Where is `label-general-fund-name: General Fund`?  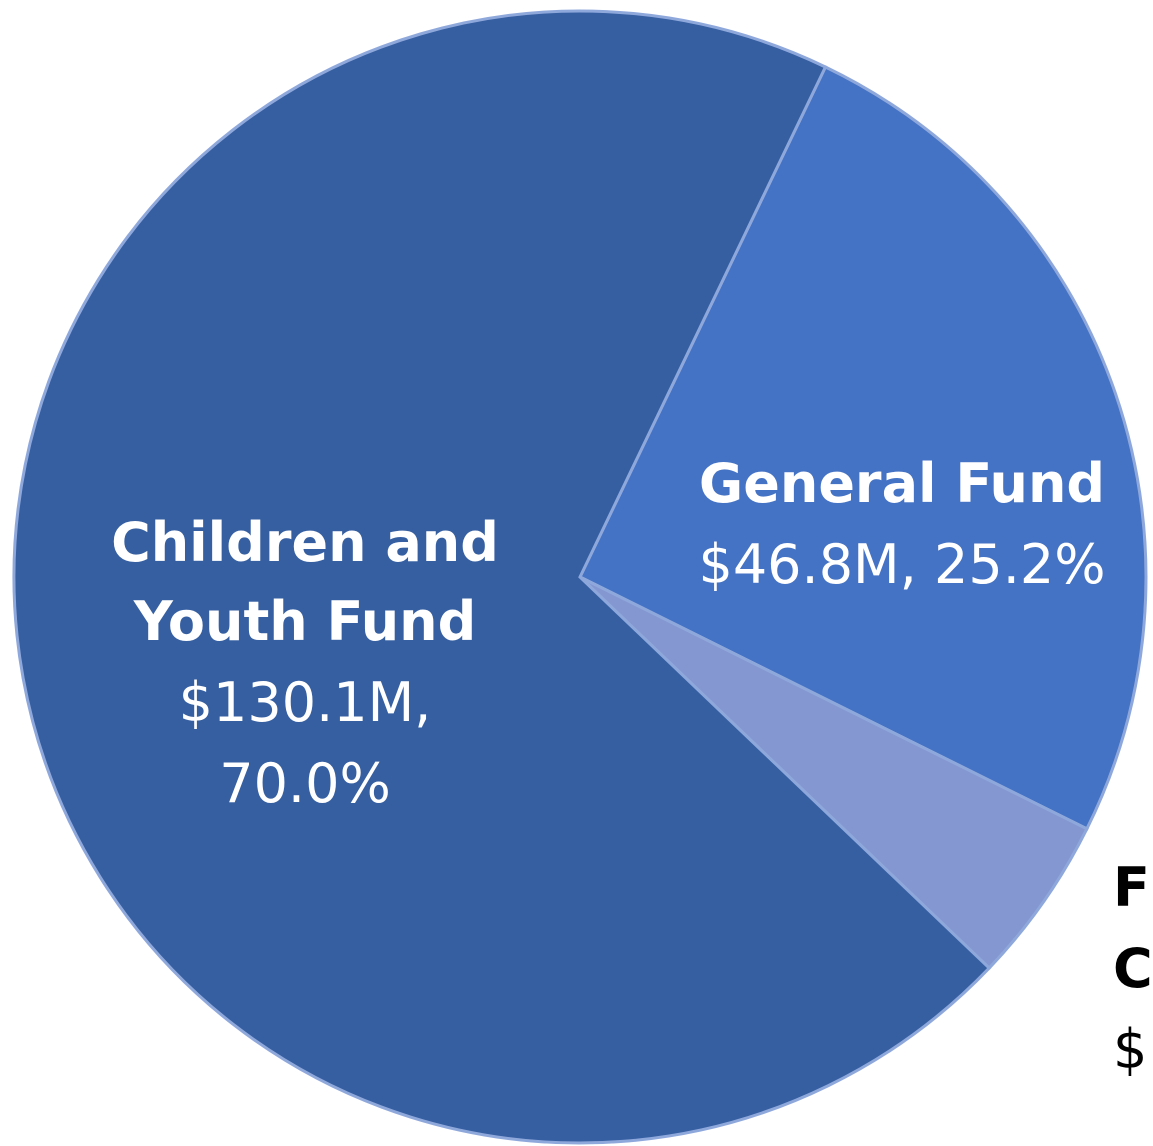
label-general-fund-name: General Fund is located at coordinates (902, 483).